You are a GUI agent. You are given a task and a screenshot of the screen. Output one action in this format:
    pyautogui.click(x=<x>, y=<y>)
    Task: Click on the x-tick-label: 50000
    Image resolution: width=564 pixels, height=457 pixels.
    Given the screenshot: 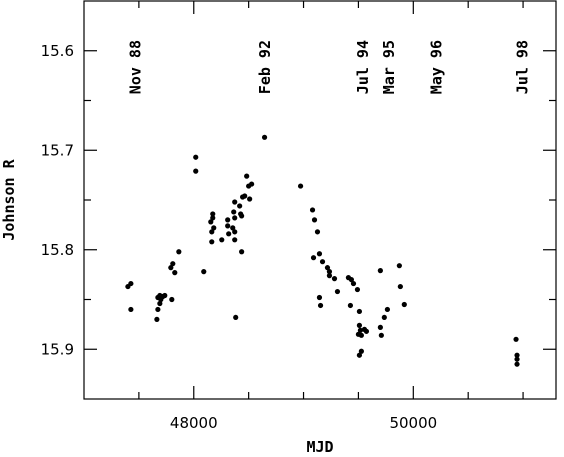 What is the action you would take?
    pyautogui.click(x=413, y=423)
    